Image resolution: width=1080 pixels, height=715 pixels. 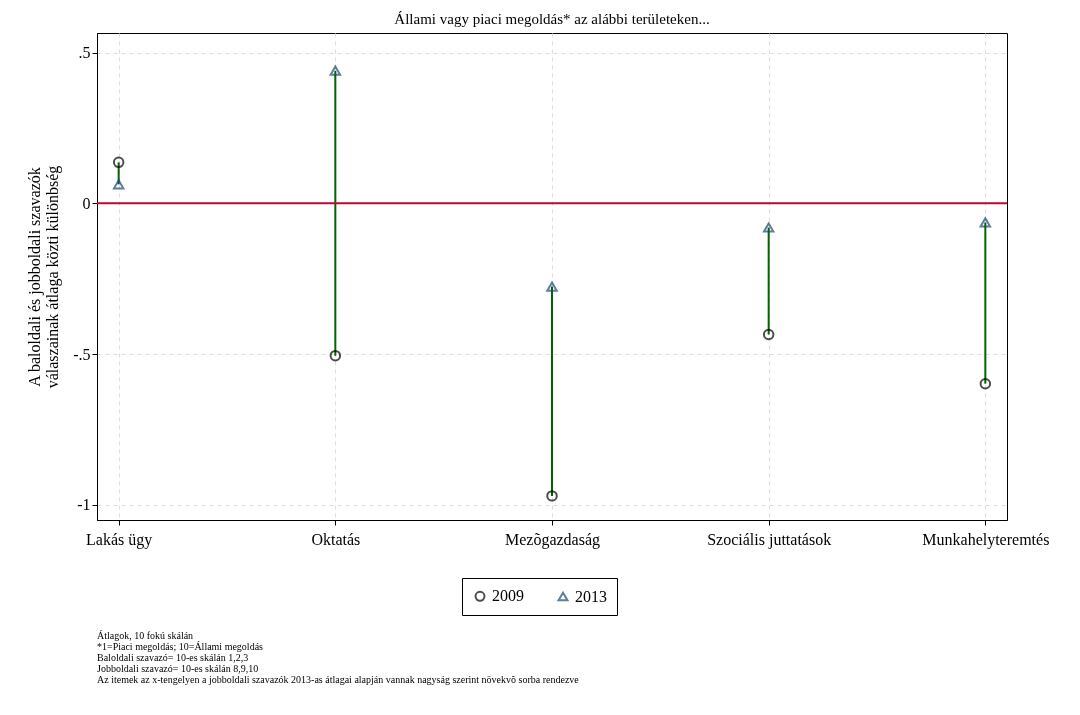 I want to click on x-tick-label: Oktatás, so click(x=336, y=539).